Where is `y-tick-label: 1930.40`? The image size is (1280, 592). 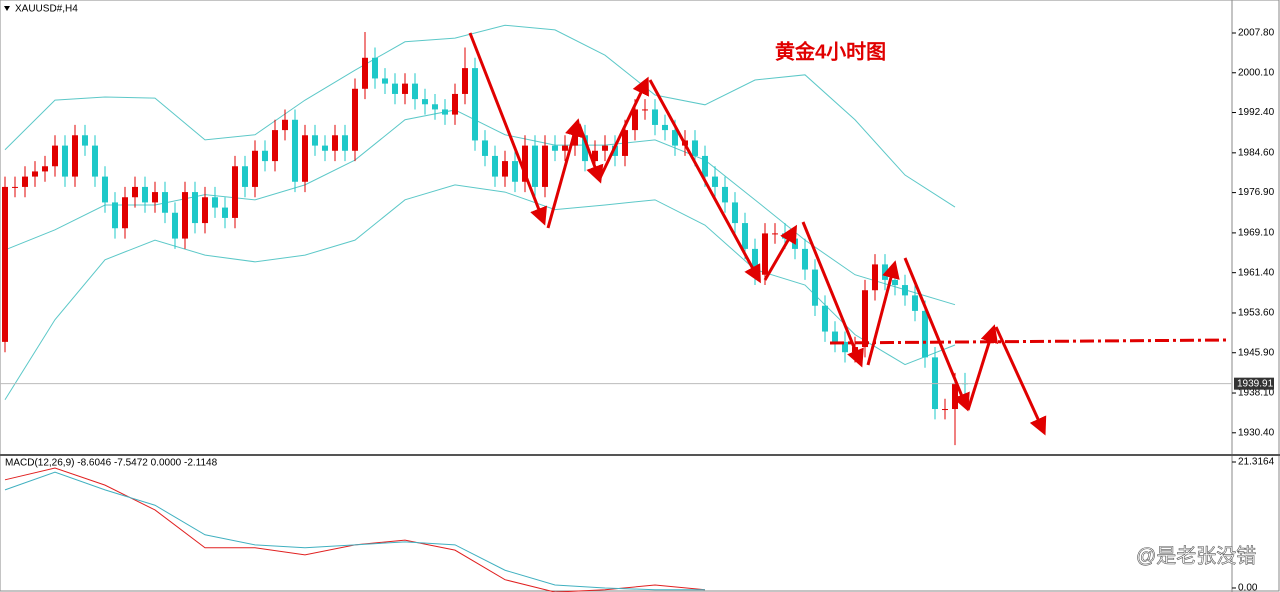
y-tick-label: 1930.40 is located at coordinates (1256, 432).